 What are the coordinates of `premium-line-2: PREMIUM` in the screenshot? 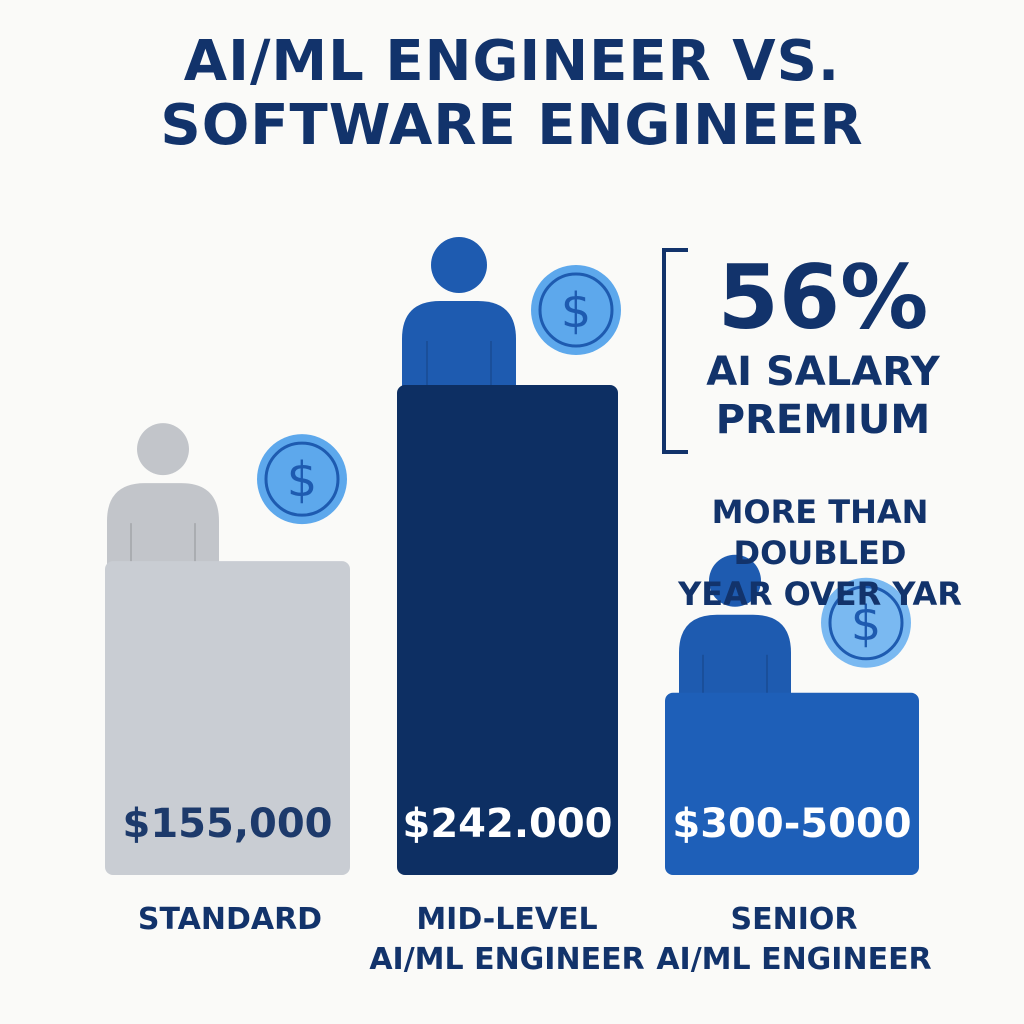 It's located at (823, 420).